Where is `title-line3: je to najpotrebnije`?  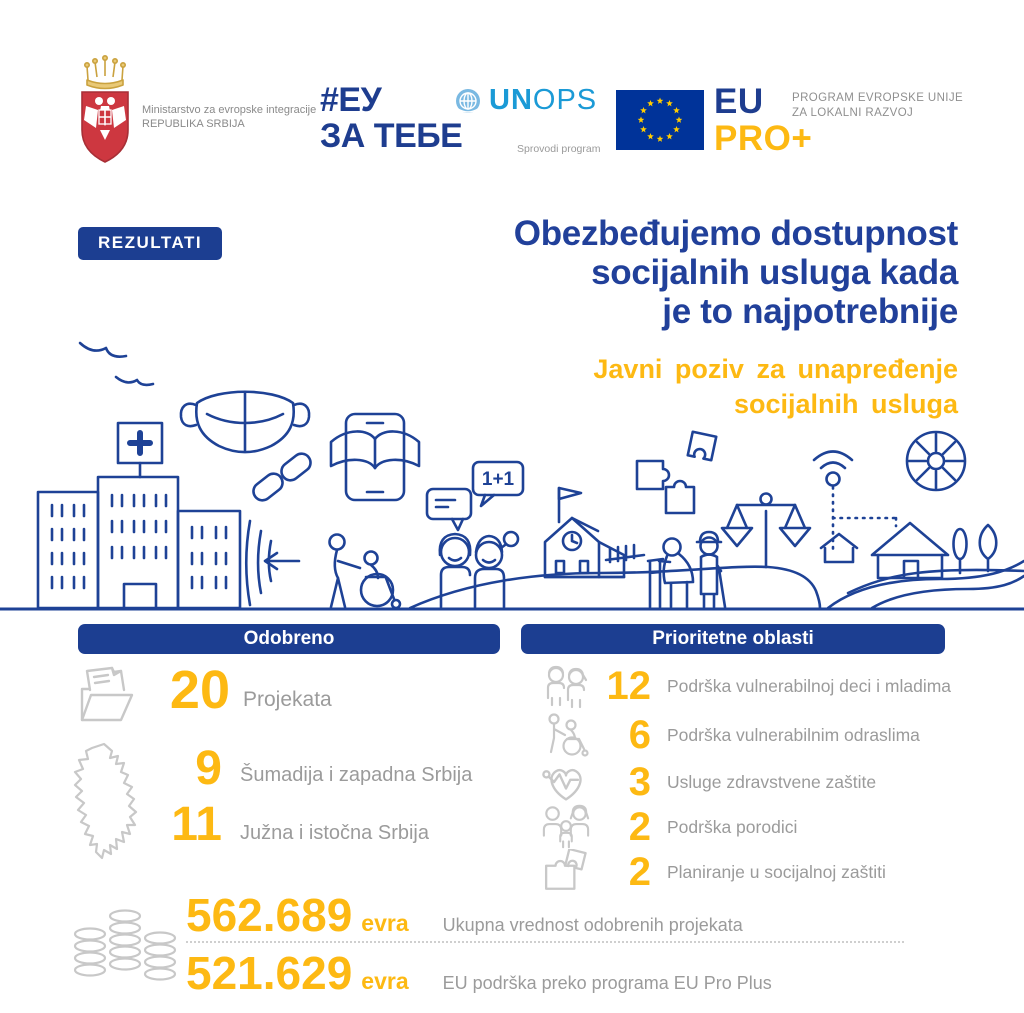 title-line3: je to najpotrebnije is located at coordinates (810, 311).